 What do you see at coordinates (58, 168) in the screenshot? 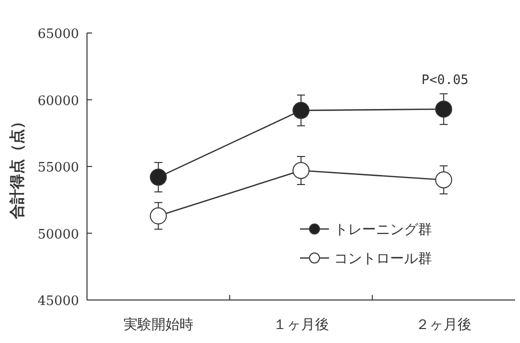
I see `y-tick-label: 55000` at bounding box center [58, 168].